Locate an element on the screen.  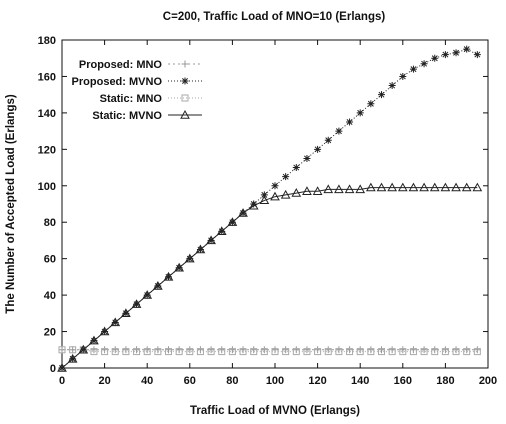
y-tick-label: 160 is located at coordinates (47, 77).